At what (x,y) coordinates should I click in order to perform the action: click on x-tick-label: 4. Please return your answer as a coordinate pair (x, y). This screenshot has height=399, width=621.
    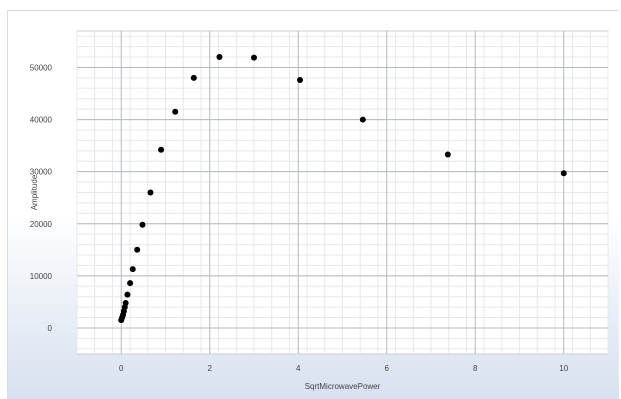
    Looking at the image, I should click on (298, 368).